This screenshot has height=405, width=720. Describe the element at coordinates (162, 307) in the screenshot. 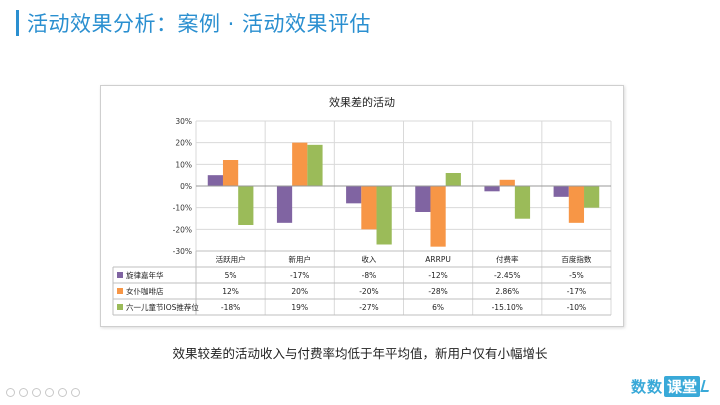

I see `legend-label: 六一儿童节IOS推荐位` at that location.